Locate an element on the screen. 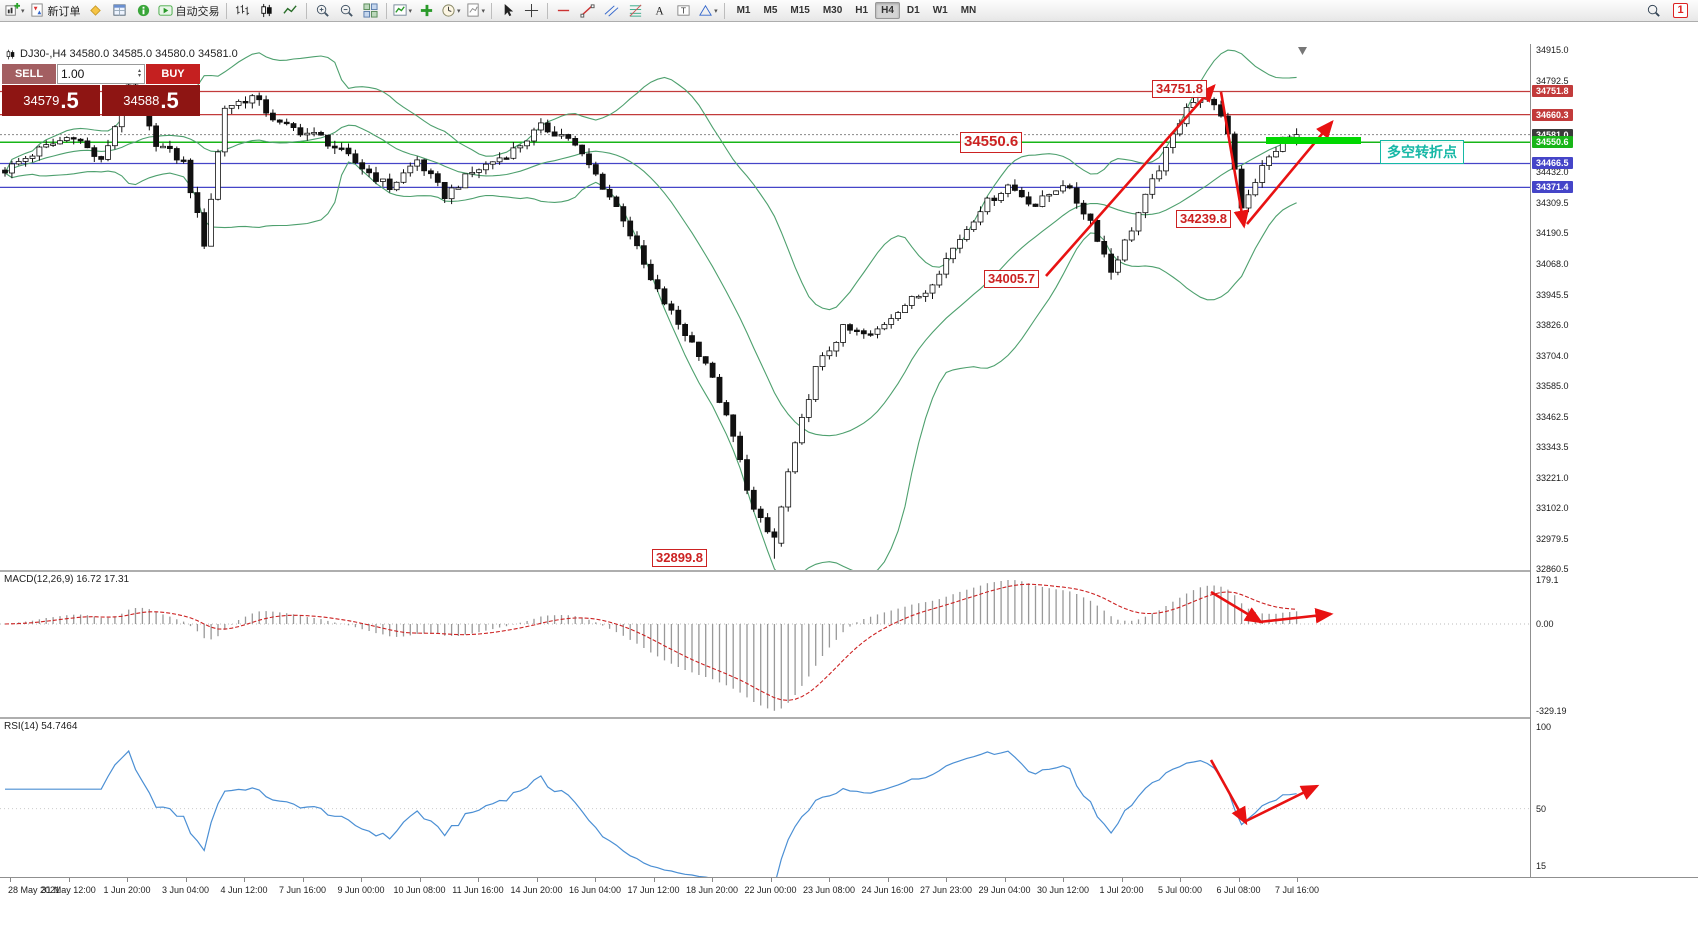 Image resolution: width=1698 pixels, height=940 pixels. timeframe-d1: D1 is located at coordinates (913, 10).